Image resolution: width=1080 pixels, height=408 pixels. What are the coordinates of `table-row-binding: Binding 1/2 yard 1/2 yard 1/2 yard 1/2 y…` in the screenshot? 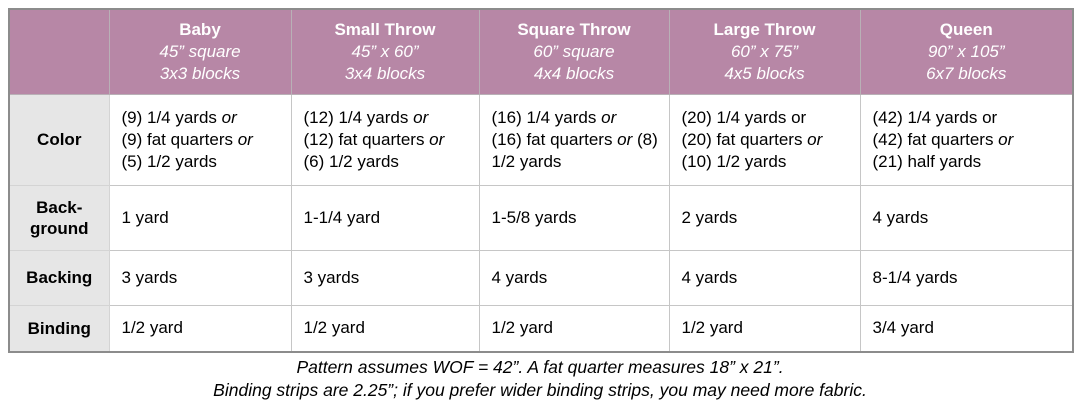 It's located at (541, 328).